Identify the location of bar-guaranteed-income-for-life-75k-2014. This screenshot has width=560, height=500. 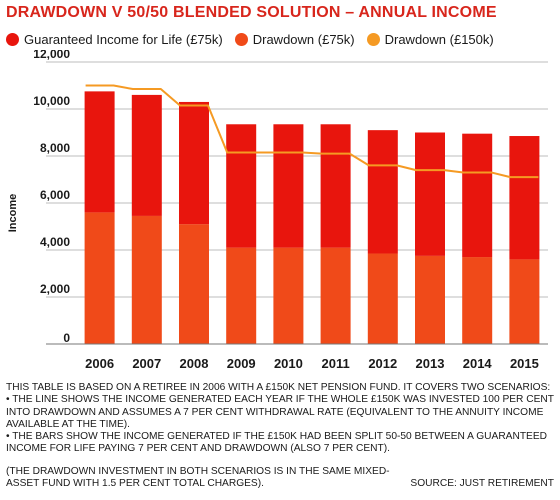
(477, 195).